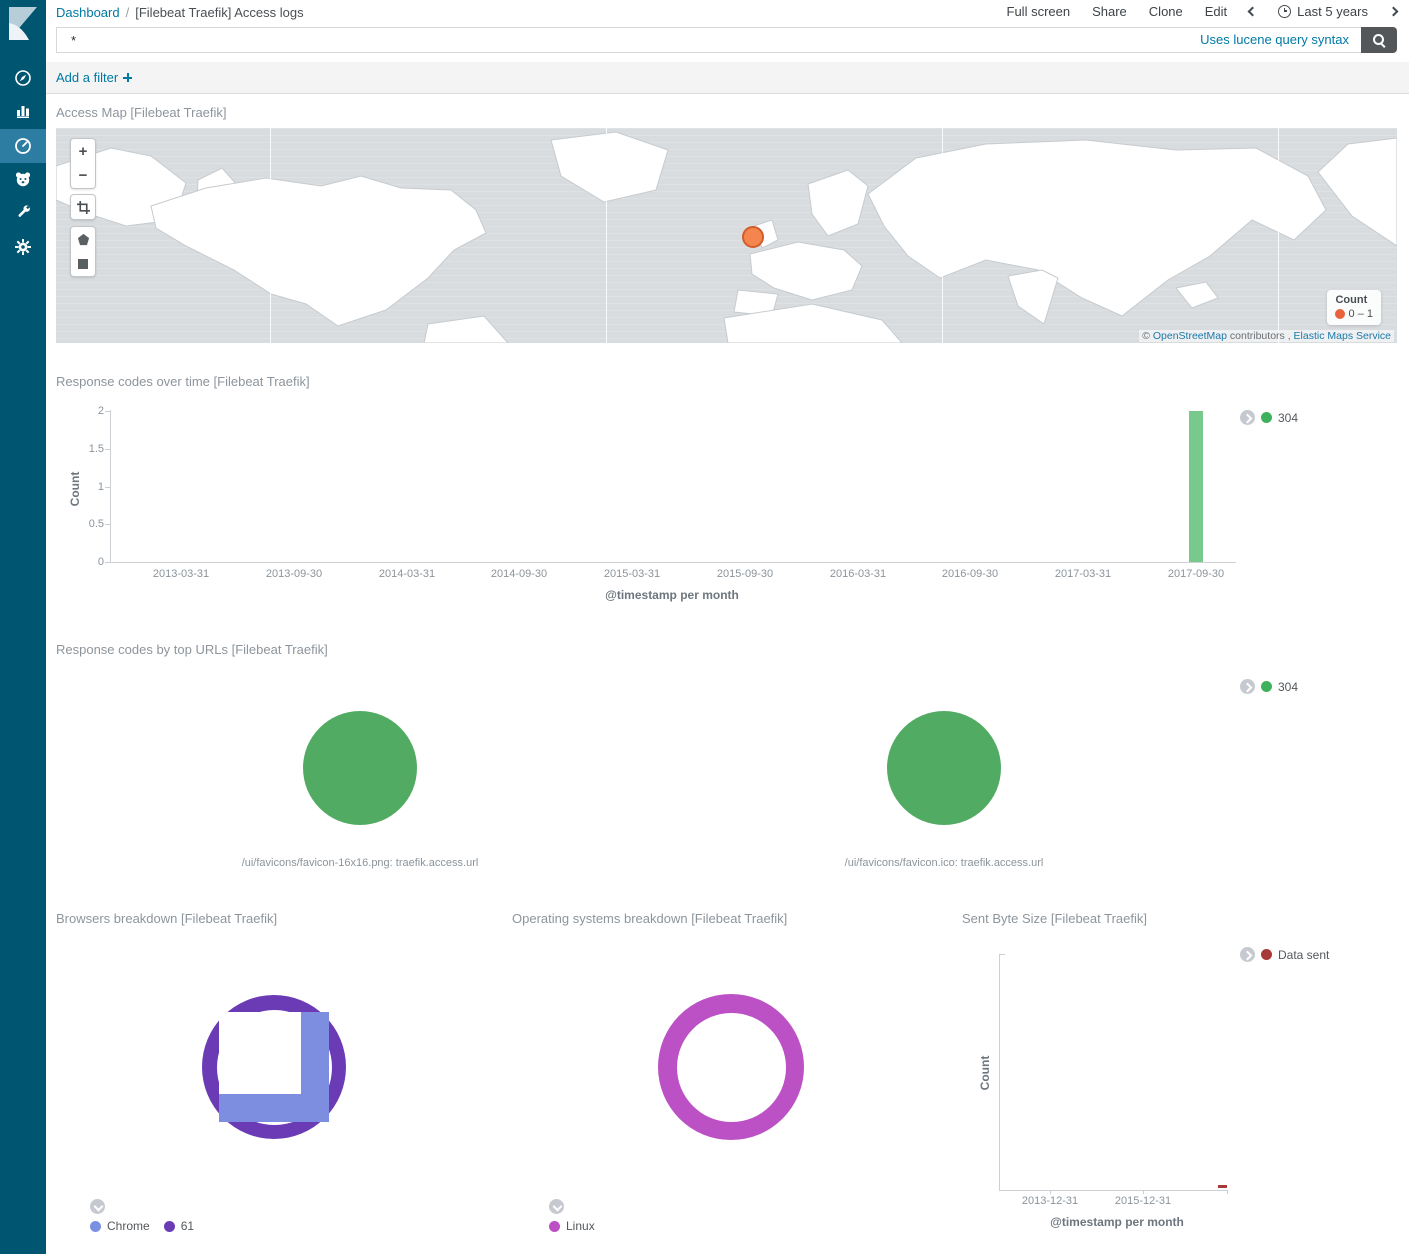  I want to click on x-tick-label: 2013-12-31, so click(1050, 1201).